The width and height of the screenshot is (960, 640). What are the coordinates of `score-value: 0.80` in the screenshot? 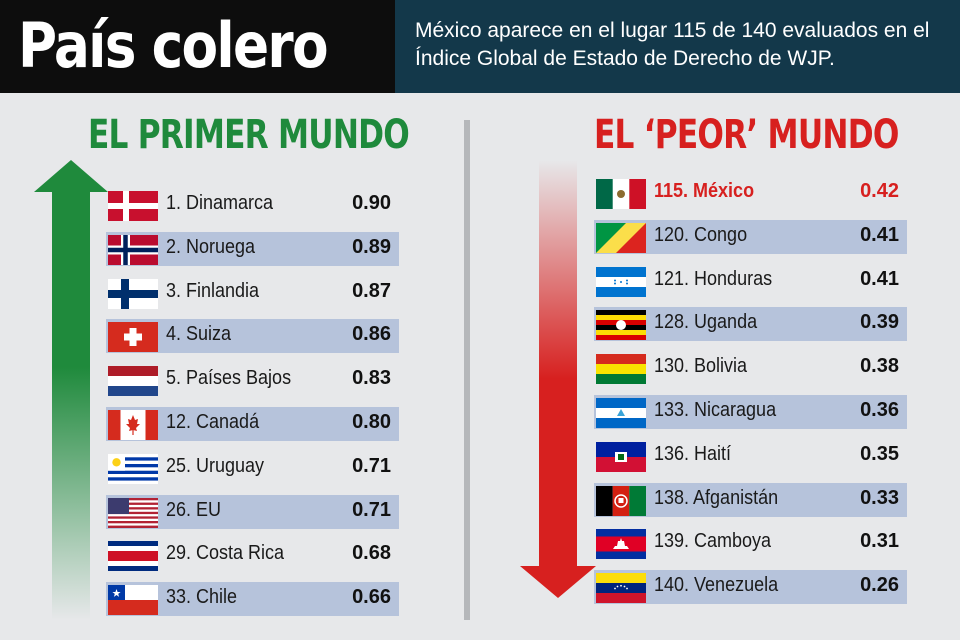 It's located at (371, 422).